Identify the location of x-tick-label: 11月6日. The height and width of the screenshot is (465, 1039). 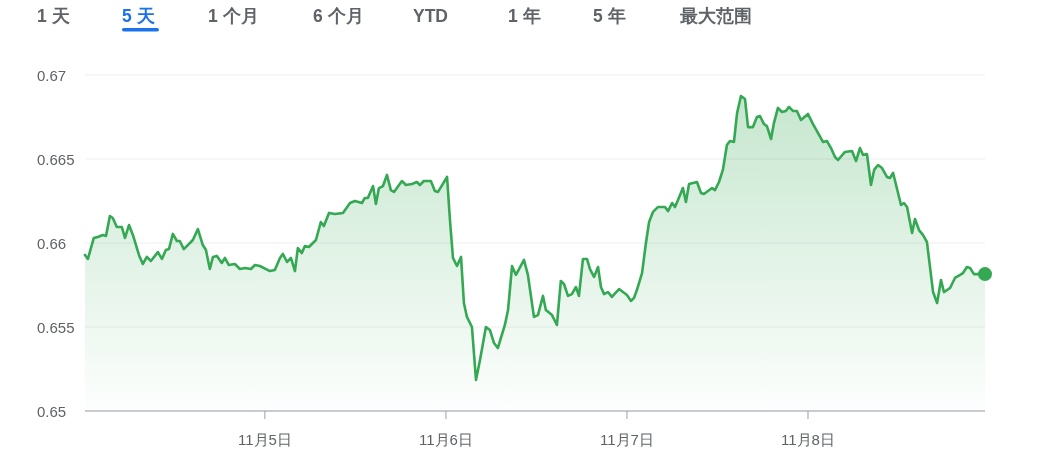
(445, 439).